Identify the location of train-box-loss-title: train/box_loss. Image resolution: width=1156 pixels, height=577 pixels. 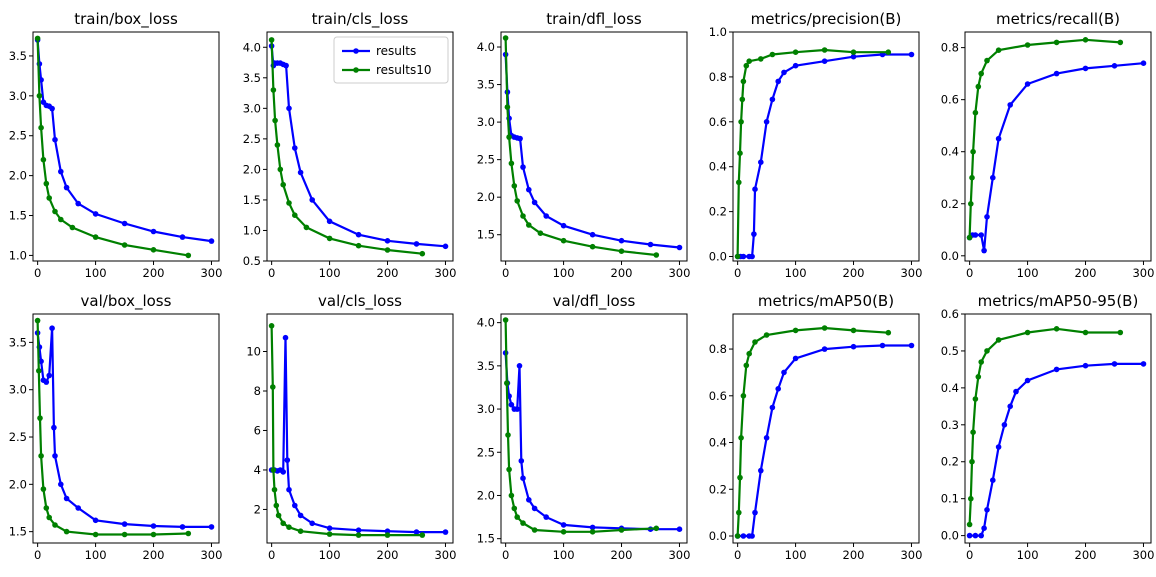
(126, 19).